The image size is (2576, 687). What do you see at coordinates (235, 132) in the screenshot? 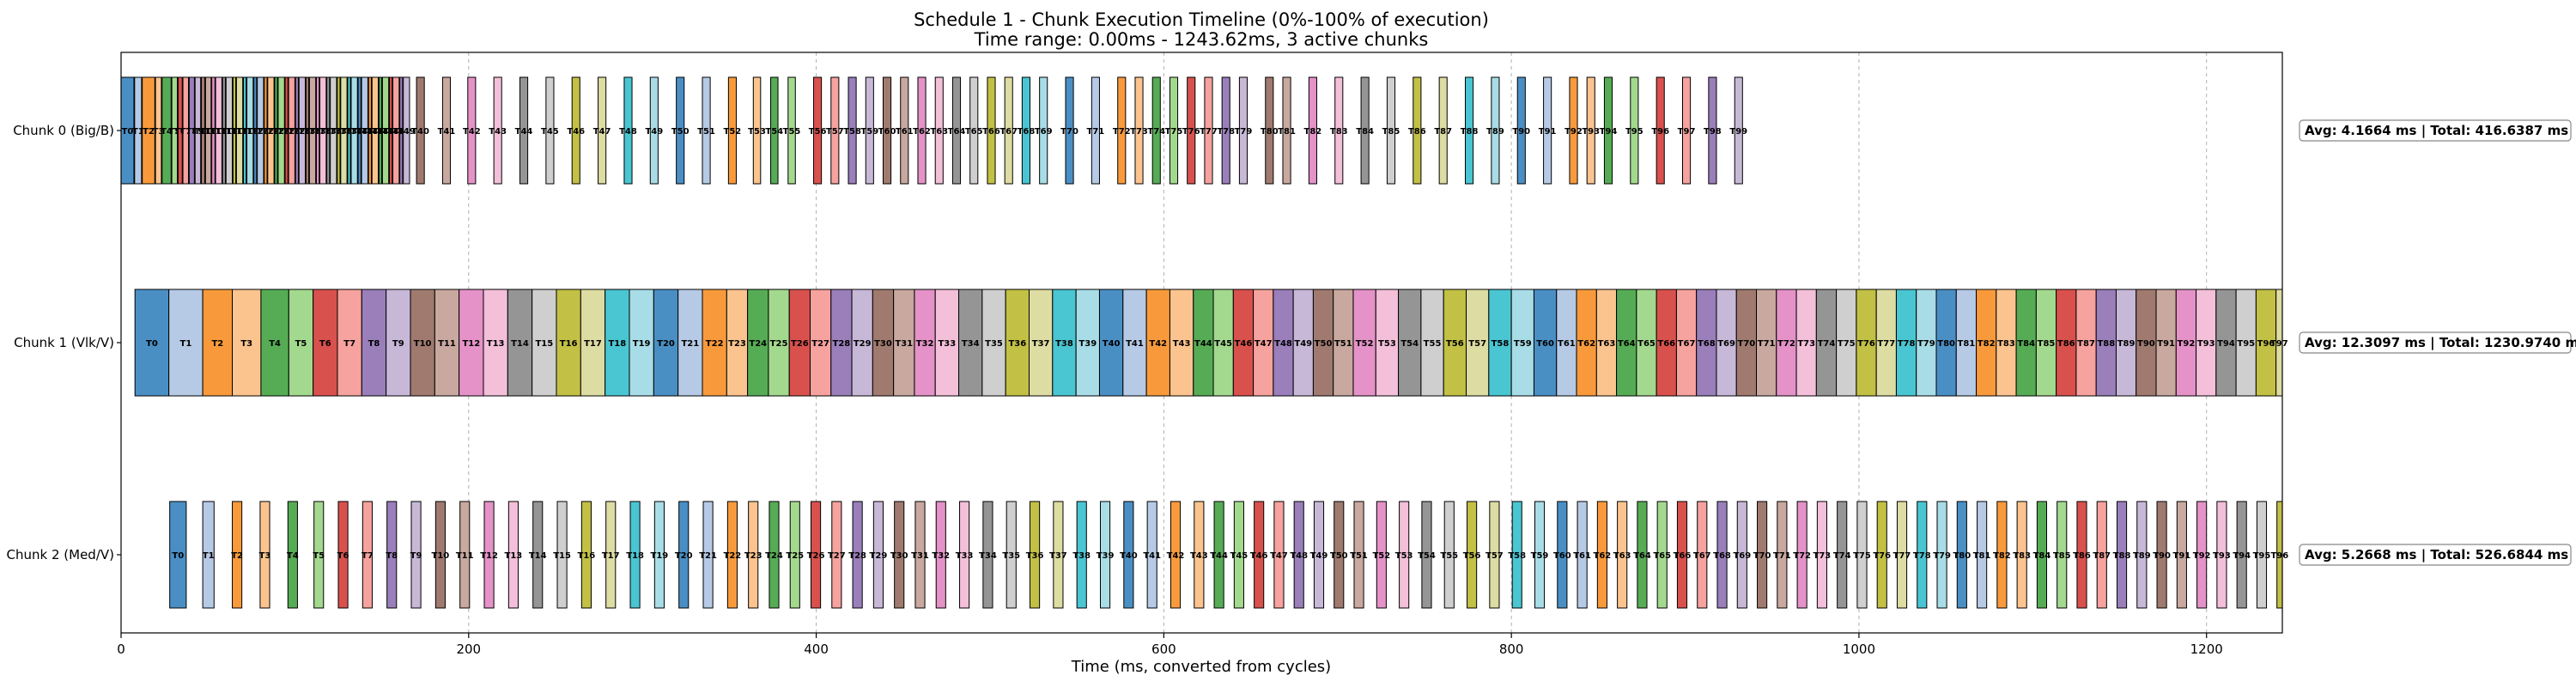
I see `task-label: T16` at bounding box center [235, 132].